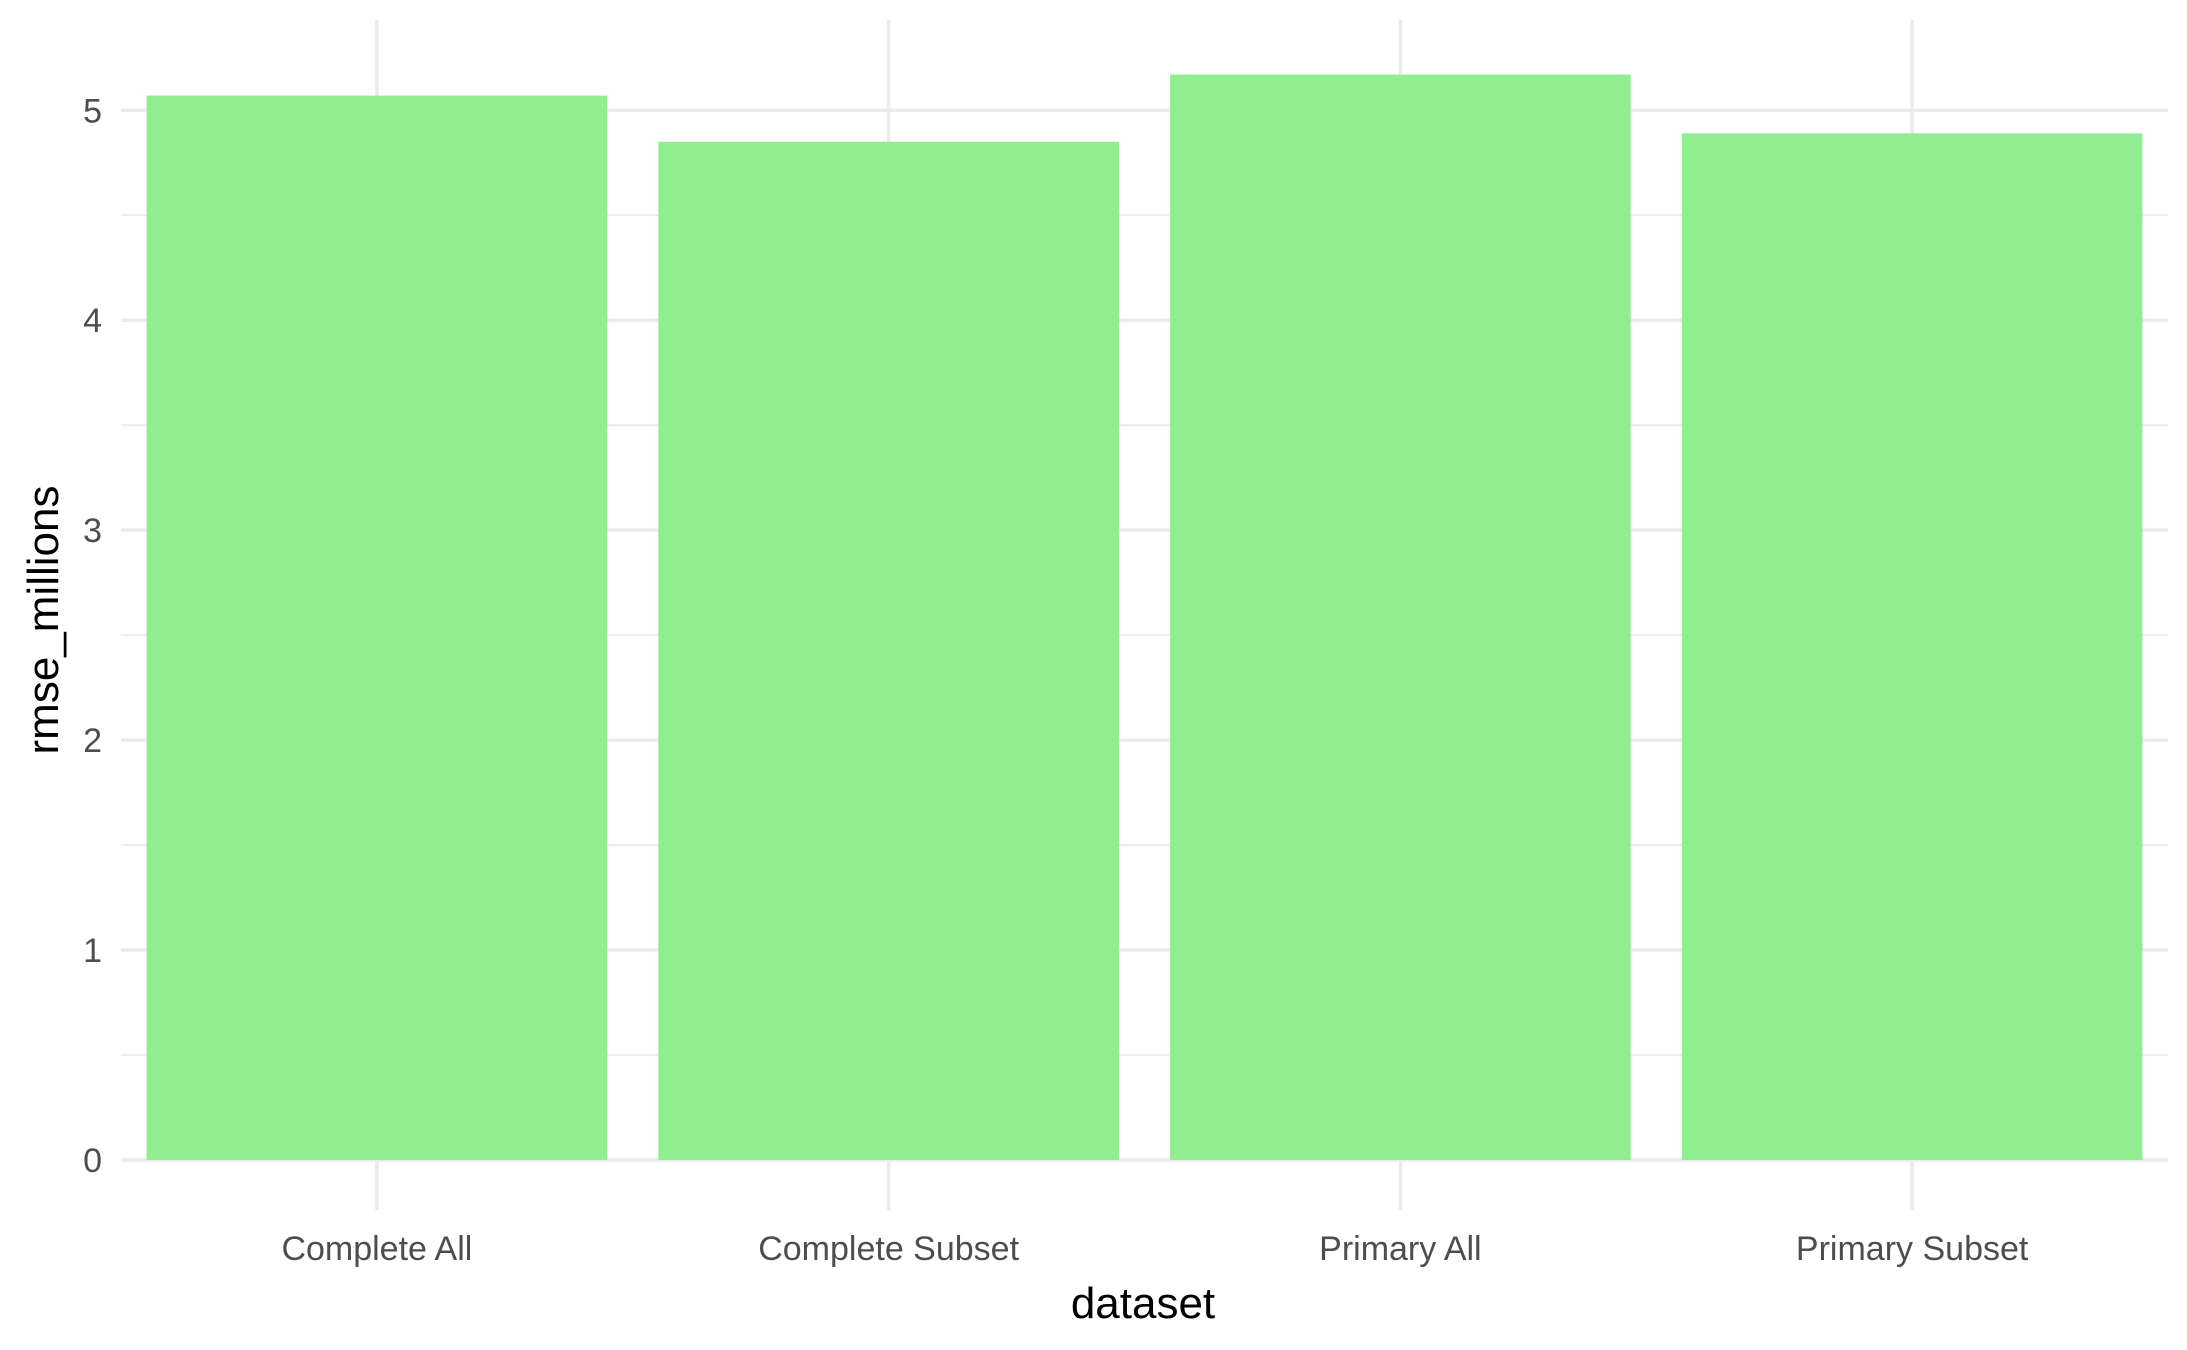 The height and width of the screenshot is (1350, 2187). I want to click on y-tick-label: 0, so click(92, 1161).